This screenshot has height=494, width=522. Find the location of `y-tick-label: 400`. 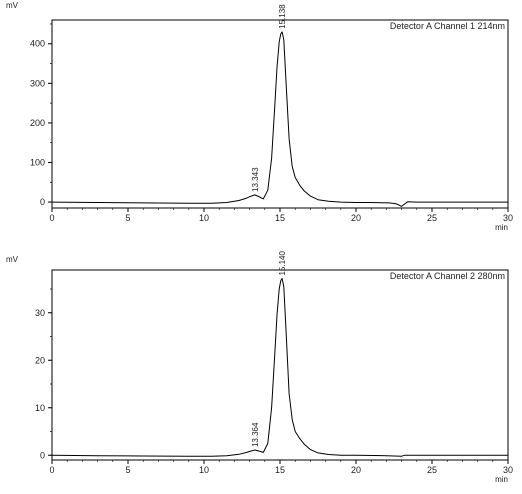

y-tick-label: 400 is located at coordinates (37, 44).